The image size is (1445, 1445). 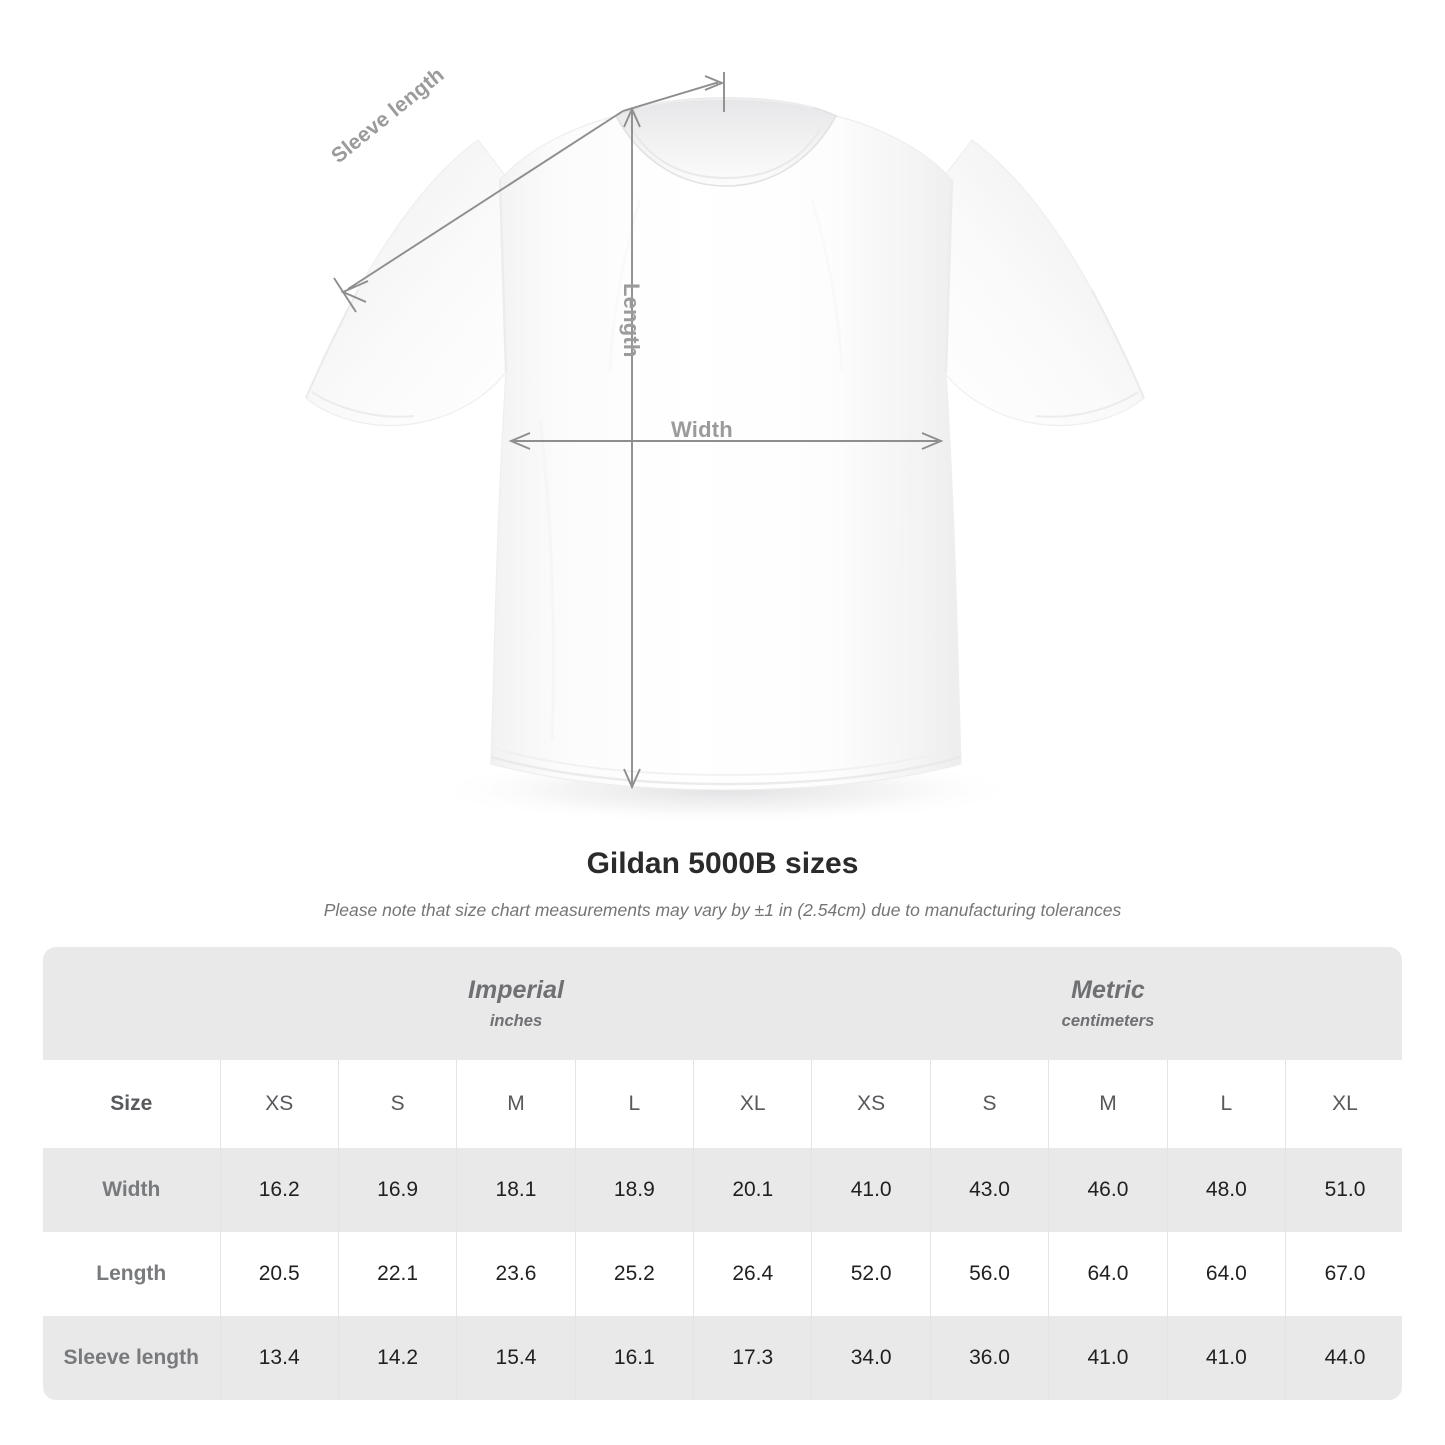 What do you see at coordinates (1108, 1020) in the screenshot?
I see `unit-group-unit: centimeters` at bounding box center [1108, 1020].